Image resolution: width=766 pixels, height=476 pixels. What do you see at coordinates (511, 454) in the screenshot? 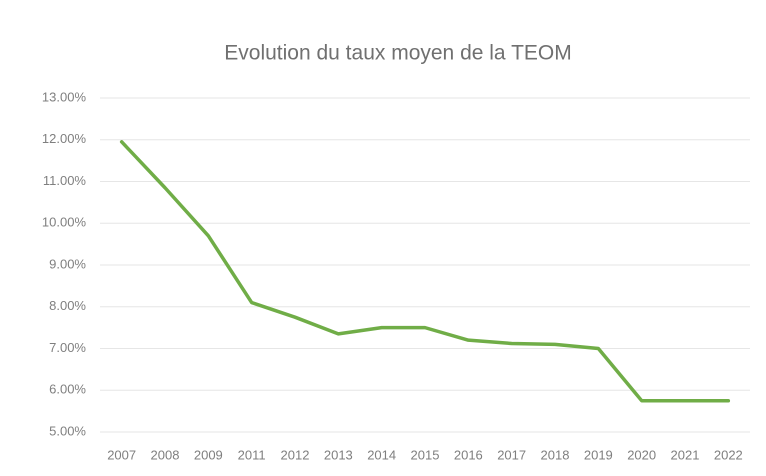
I see `x-tick-label: 2017` at bounding box center [511, 454].